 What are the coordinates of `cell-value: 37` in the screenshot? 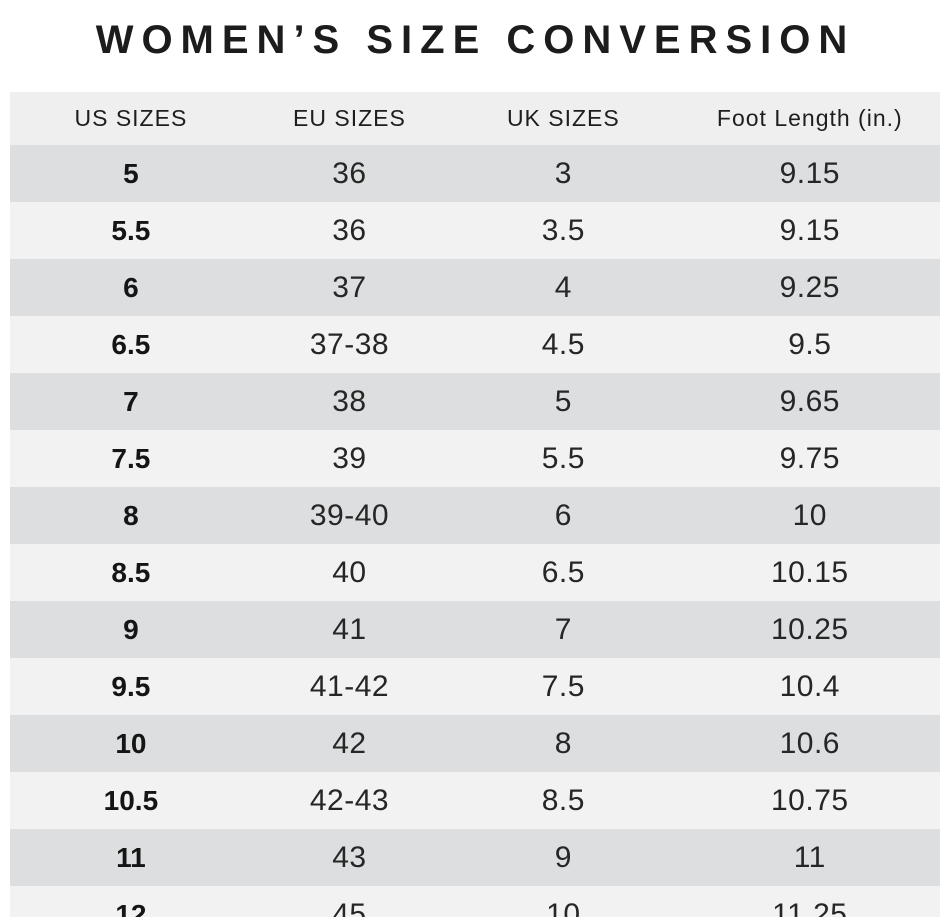 It's located at (349, 287).